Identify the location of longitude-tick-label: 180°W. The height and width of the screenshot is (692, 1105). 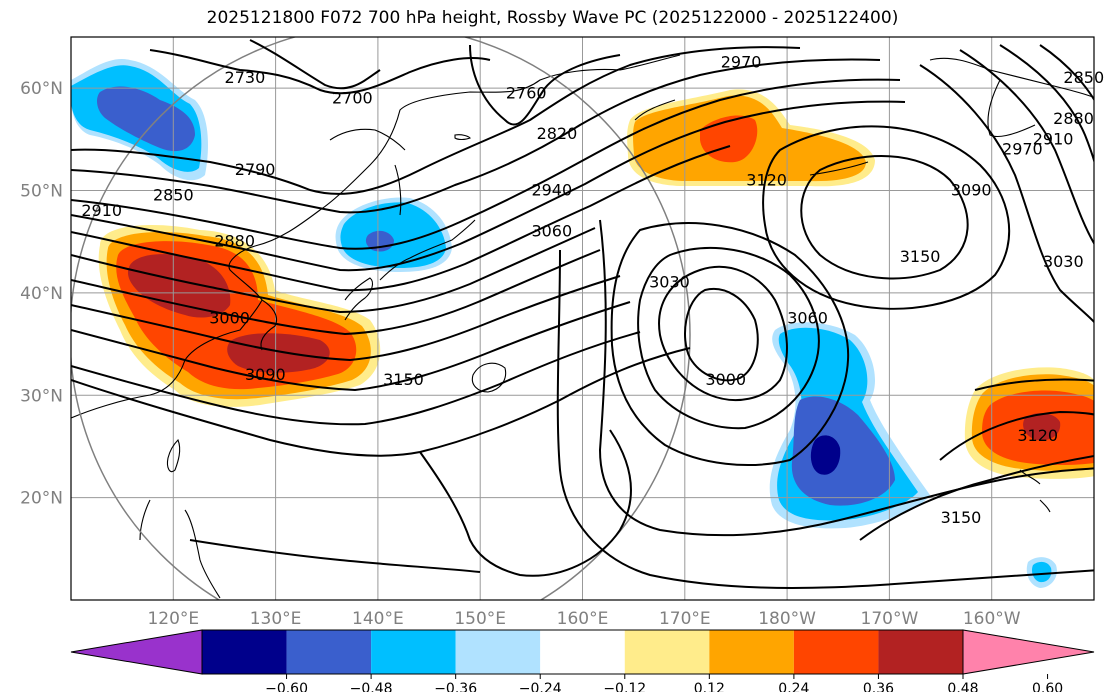
(787, 619).